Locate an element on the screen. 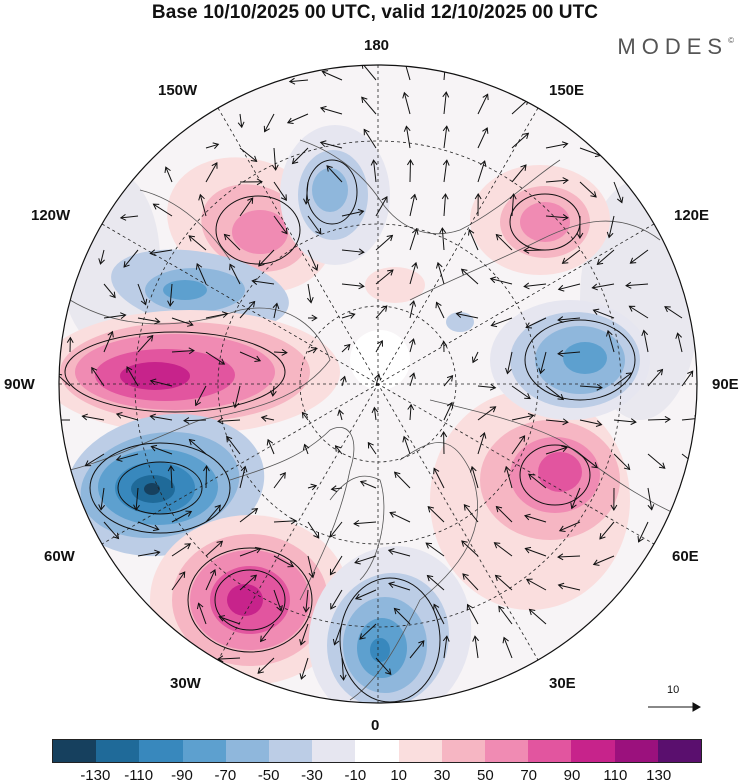  colorbar-tick-label: 90 is located at coordinates (572, 775).